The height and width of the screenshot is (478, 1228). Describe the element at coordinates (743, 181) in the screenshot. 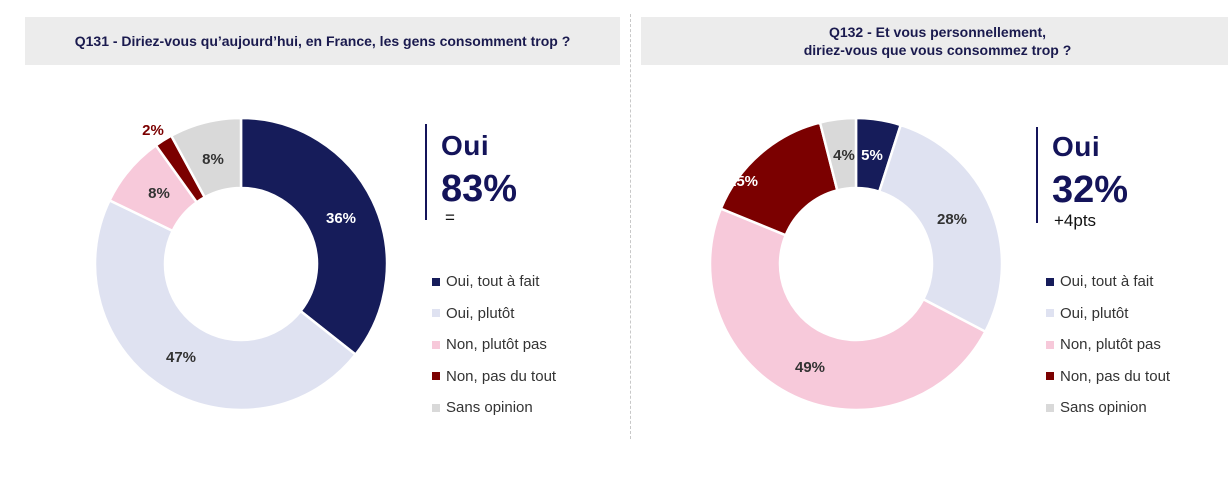

I see `slice-value-label: 15%` at that location.